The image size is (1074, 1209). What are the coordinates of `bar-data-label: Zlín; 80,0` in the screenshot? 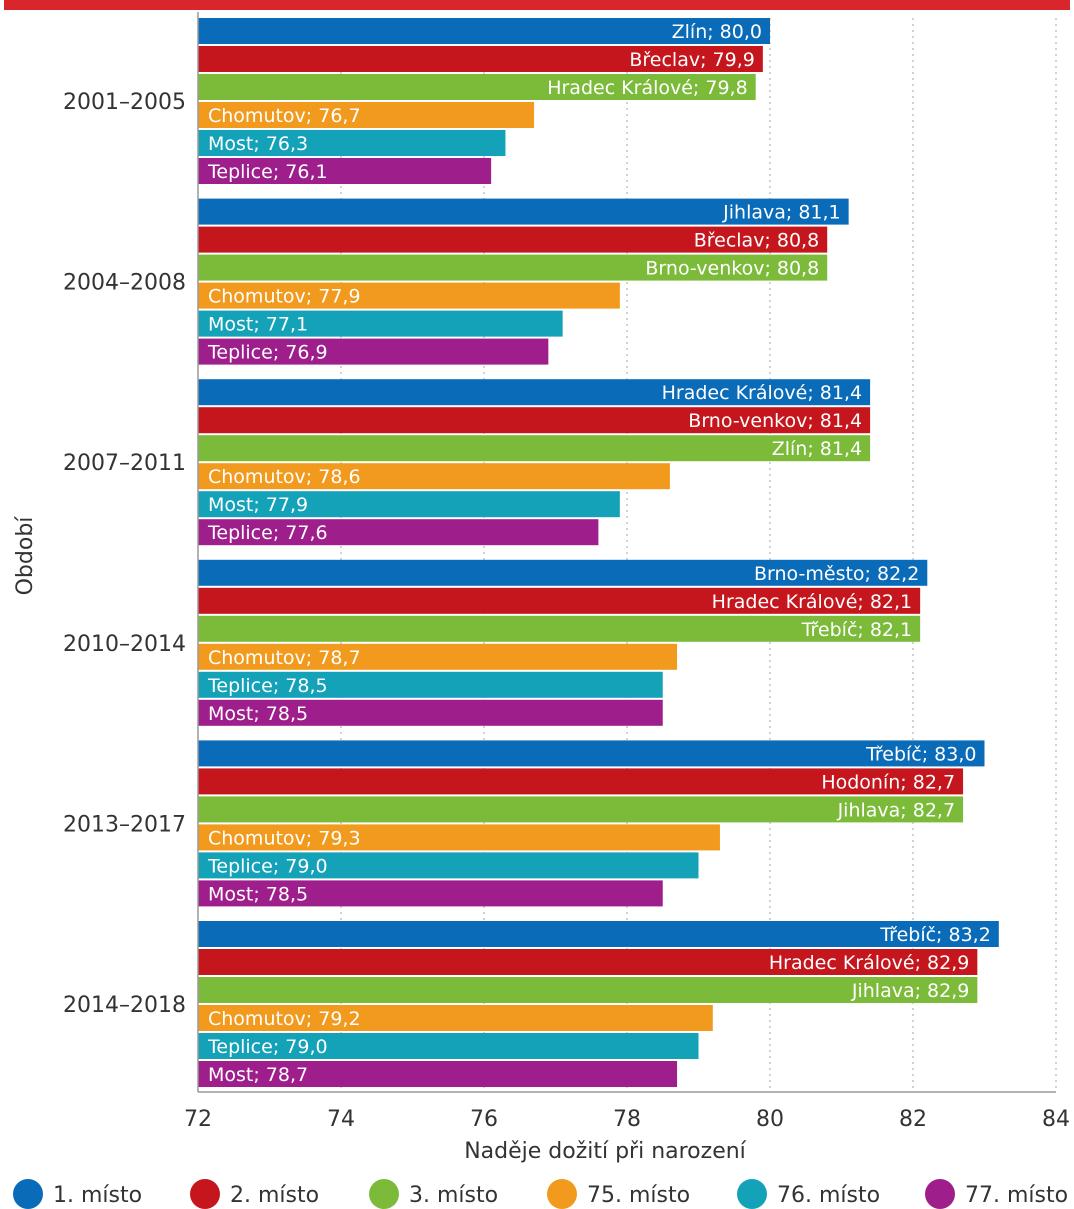 It's located at (717, 32).